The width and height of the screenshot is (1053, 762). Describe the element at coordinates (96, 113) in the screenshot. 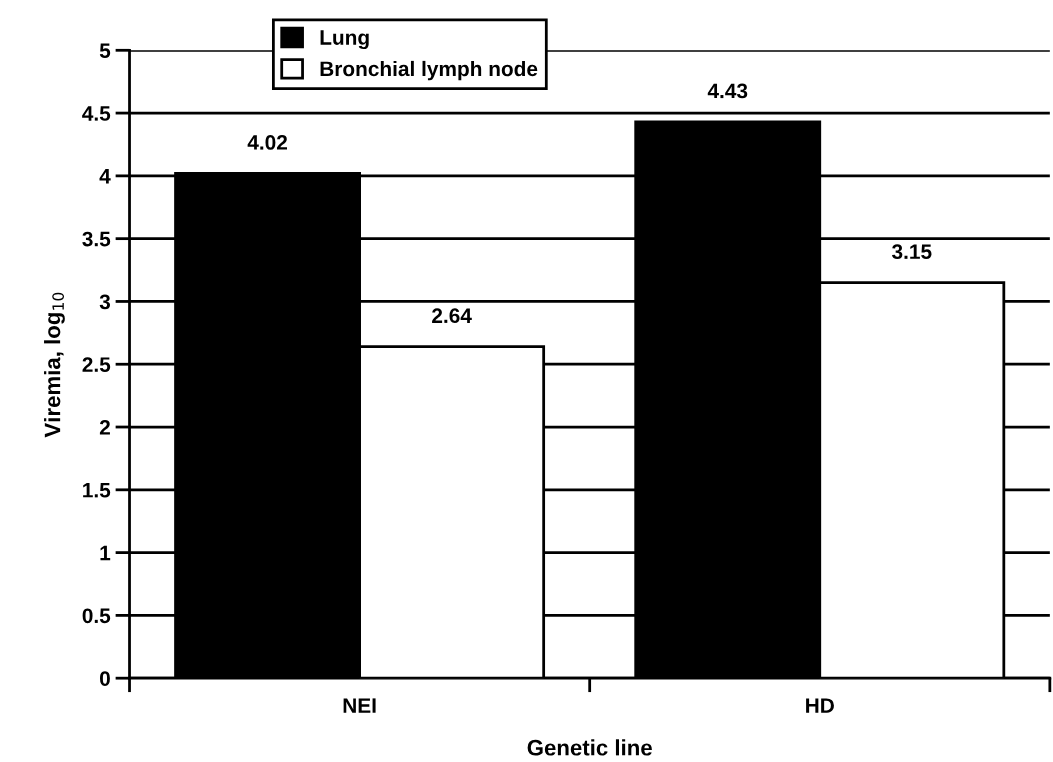

I see `y-tick-label: 4.5` at that location.